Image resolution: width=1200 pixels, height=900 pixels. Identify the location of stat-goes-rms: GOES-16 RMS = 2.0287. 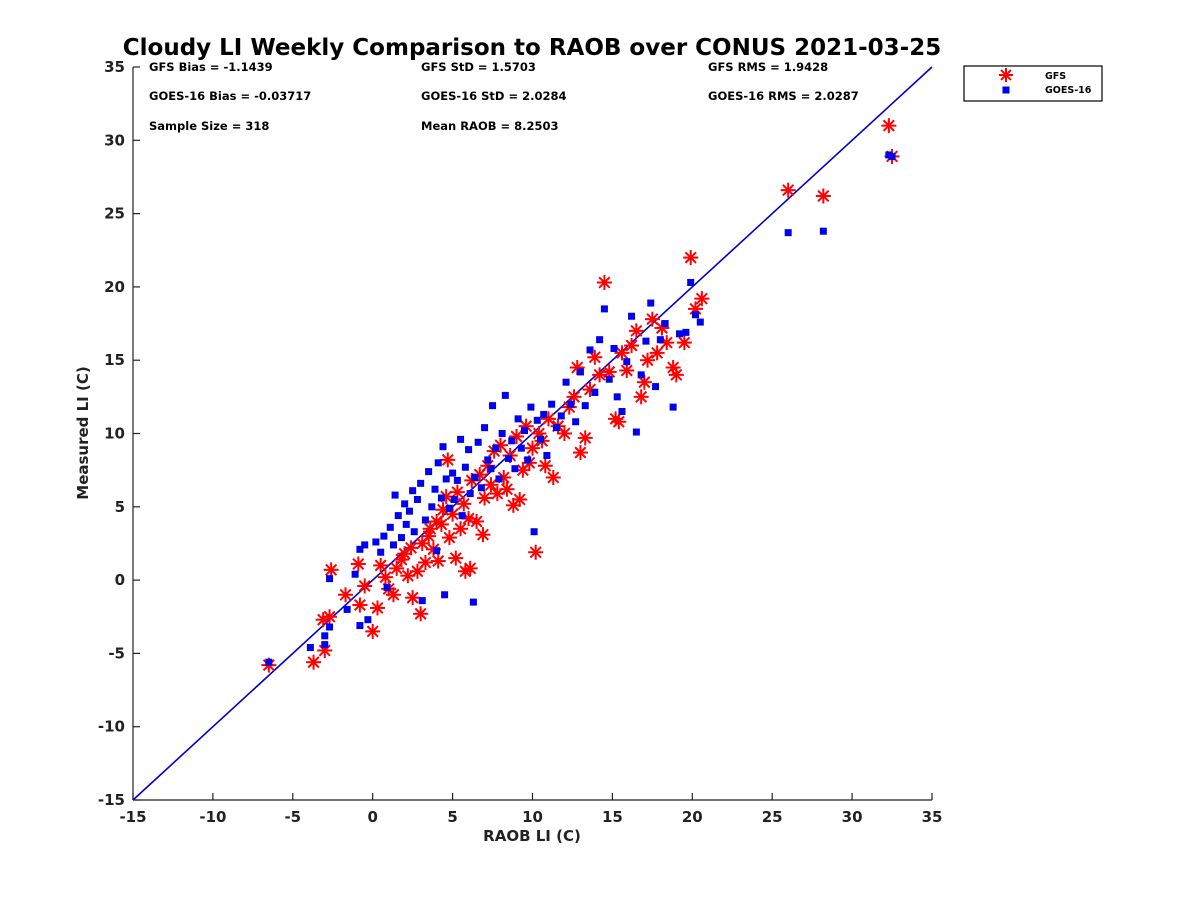
(783, 96).